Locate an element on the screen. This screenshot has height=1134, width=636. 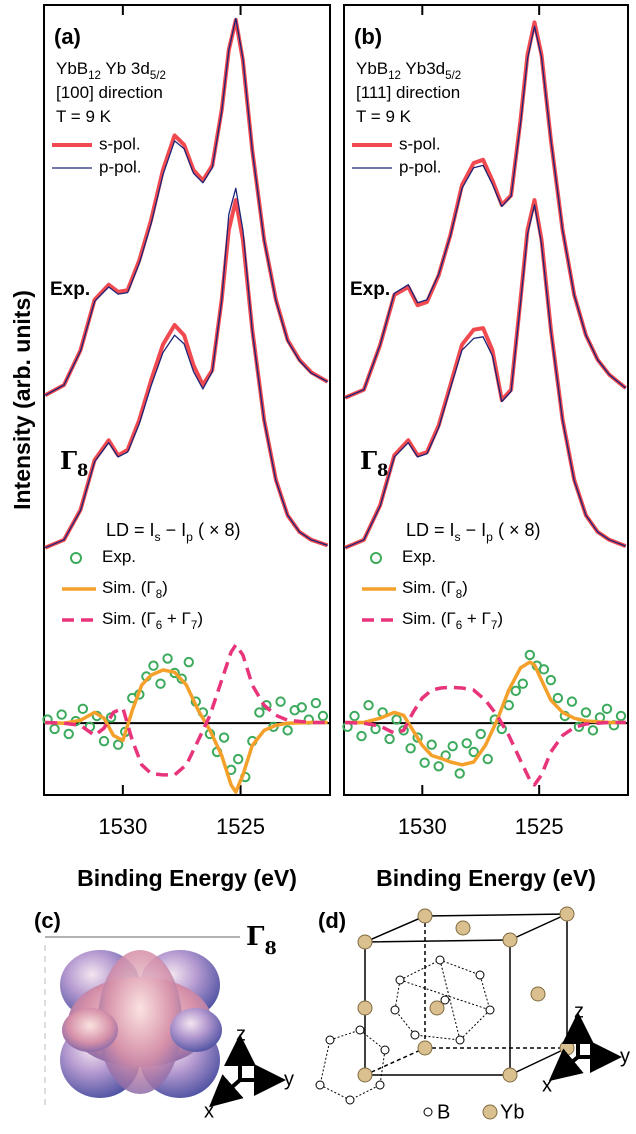
ld-title-part: s is located at coordinates (158, 537).